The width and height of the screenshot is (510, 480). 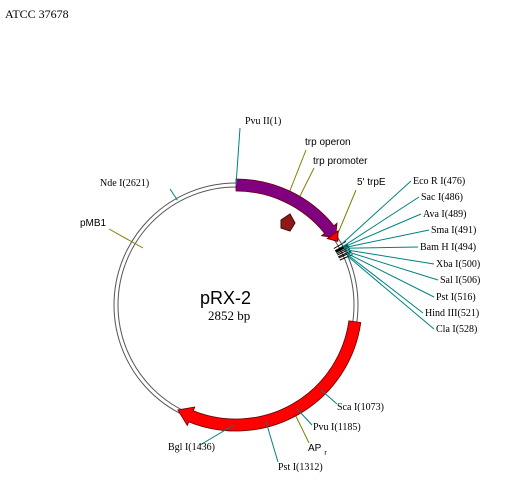 I want to click on site-label: Hind III(521), so click(x=452, y=313).